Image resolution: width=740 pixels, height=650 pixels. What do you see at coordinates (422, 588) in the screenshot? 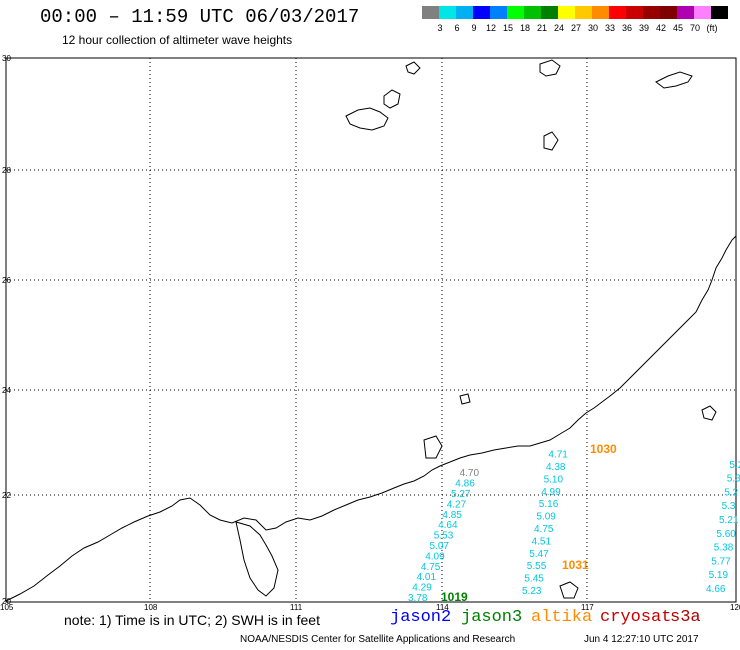
I see `track1-value: 4.29` at bounding box center [422, 588].